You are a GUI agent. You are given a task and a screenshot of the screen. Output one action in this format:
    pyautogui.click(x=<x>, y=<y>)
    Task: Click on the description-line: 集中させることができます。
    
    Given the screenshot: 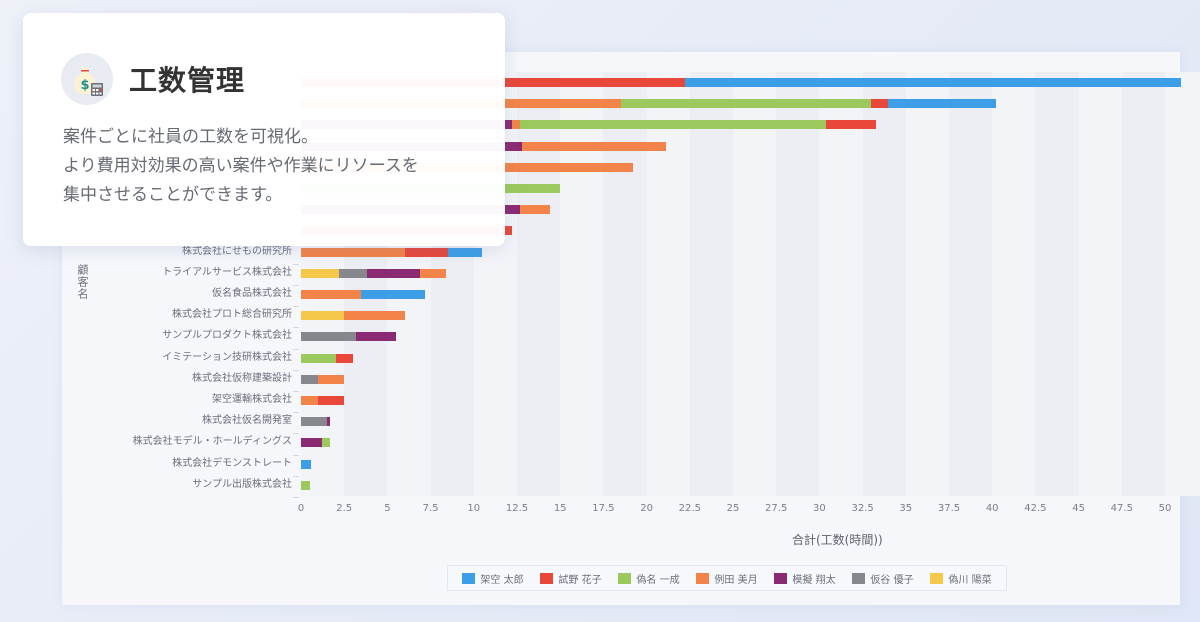 What is the action you would take?
    pyautogui.click(x=173, y=195)
    